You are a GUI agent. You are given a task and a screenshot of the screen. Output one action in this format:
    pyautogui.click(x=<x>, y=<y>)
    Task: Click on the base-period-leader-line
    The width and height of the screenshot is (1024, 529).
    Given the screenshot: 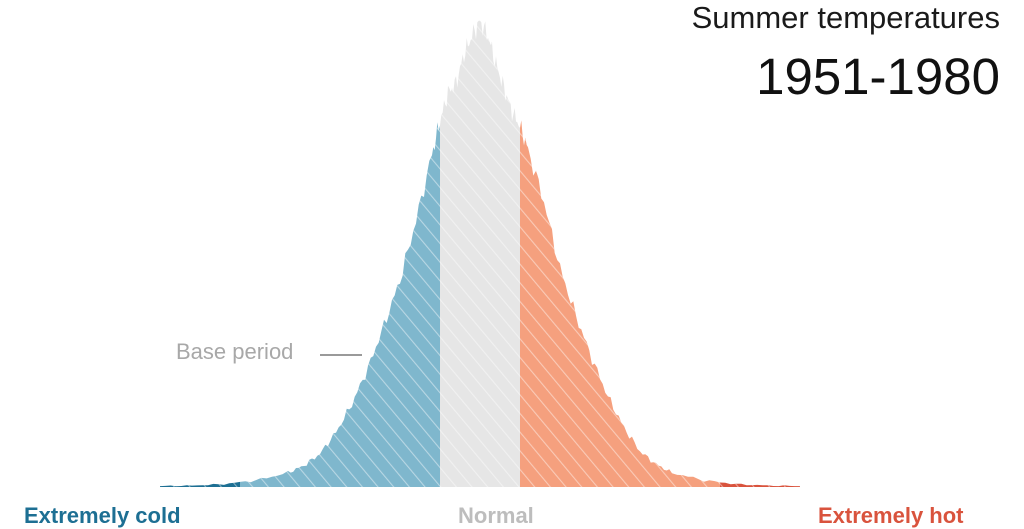 What is the action you would take?
    pyautogui.click(x=341, y=355)
    